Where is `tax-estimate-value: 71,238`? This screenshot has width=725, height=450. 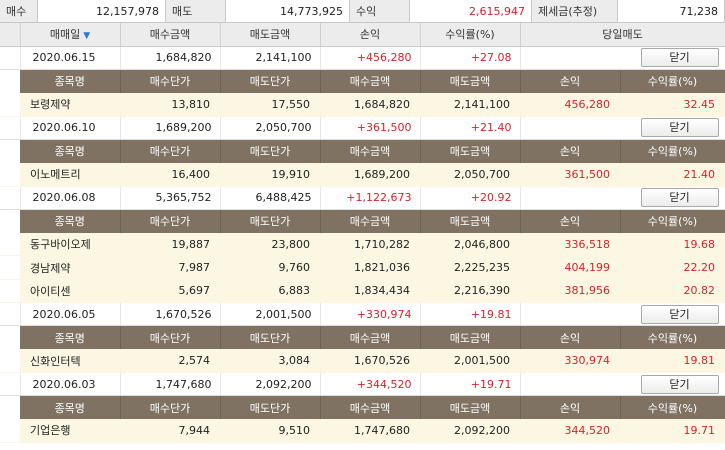
tax-estimate-value: 71,238 is located at coordinates (671, 11).